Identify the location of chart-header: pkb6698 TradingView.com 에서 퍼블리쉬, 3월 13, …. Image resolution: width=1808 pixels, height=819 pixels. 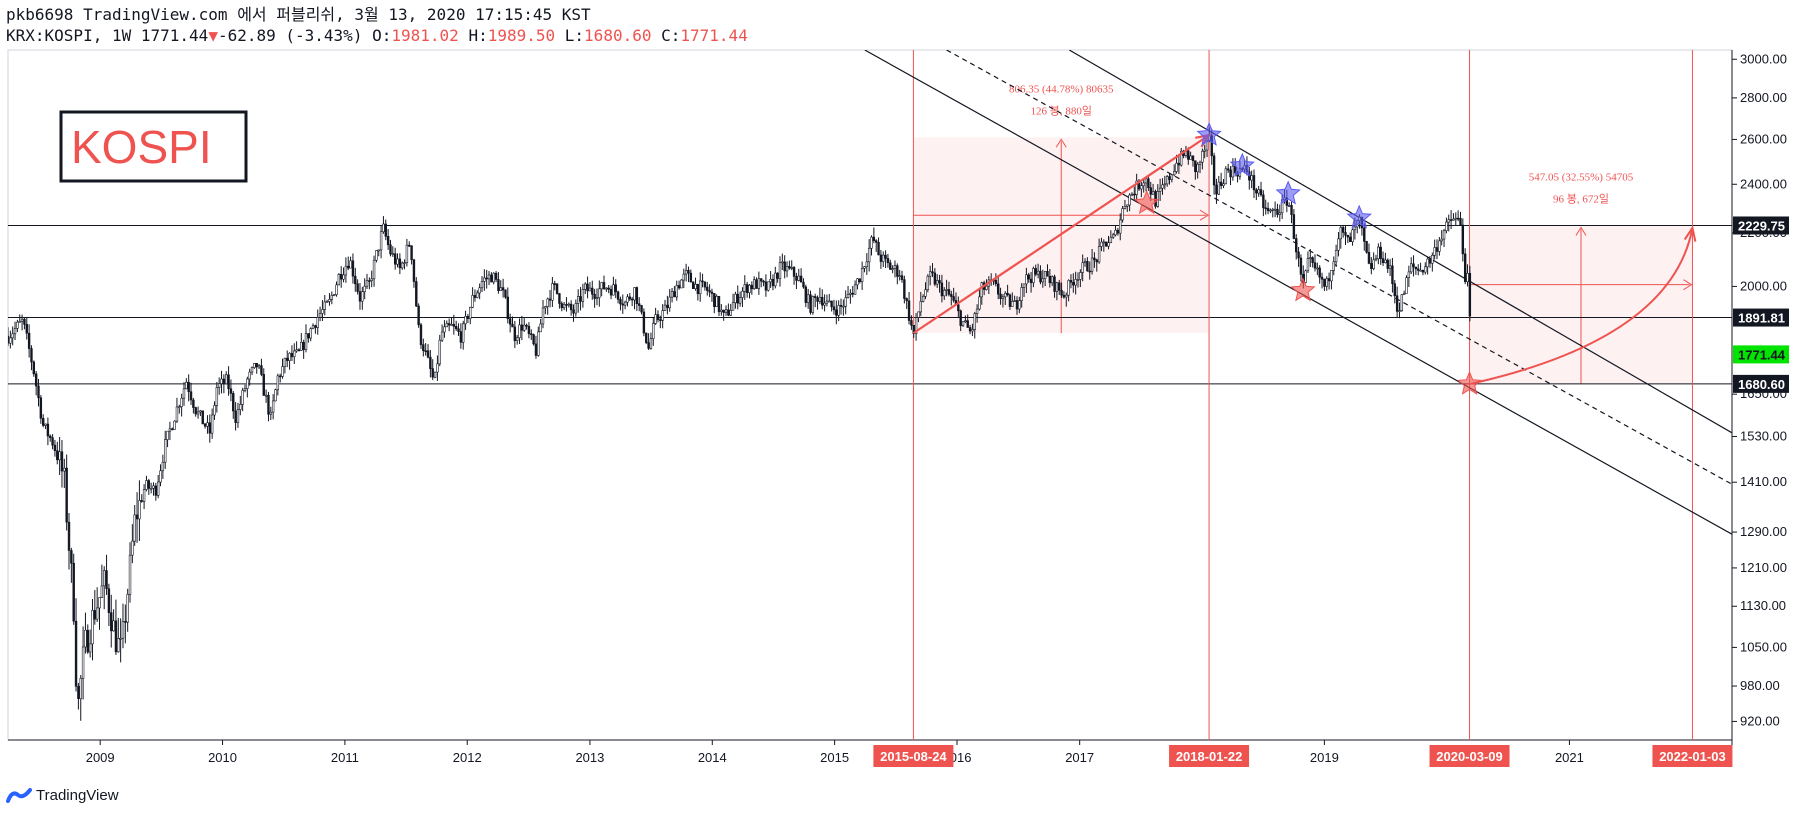
(377, 25).